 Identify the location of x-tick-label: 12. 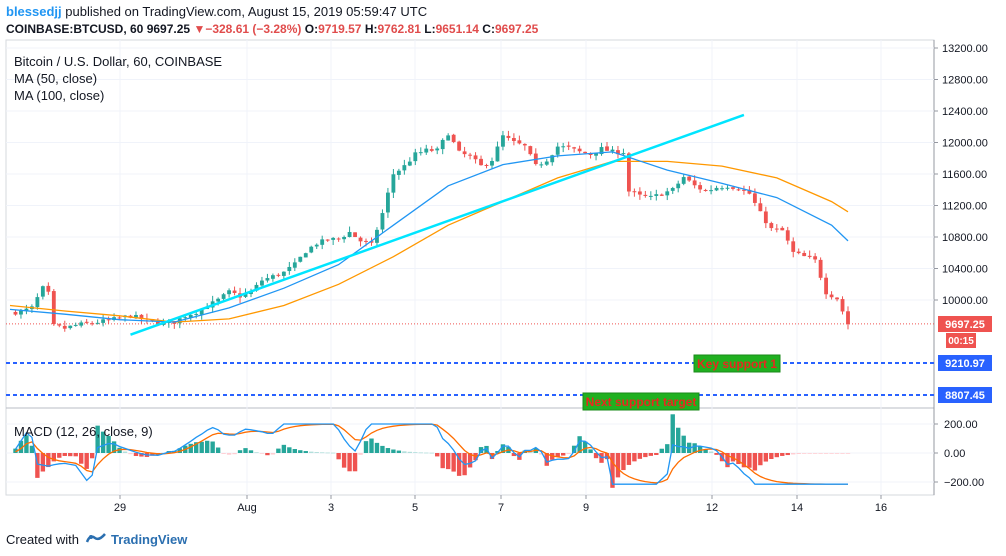
(712, 508).